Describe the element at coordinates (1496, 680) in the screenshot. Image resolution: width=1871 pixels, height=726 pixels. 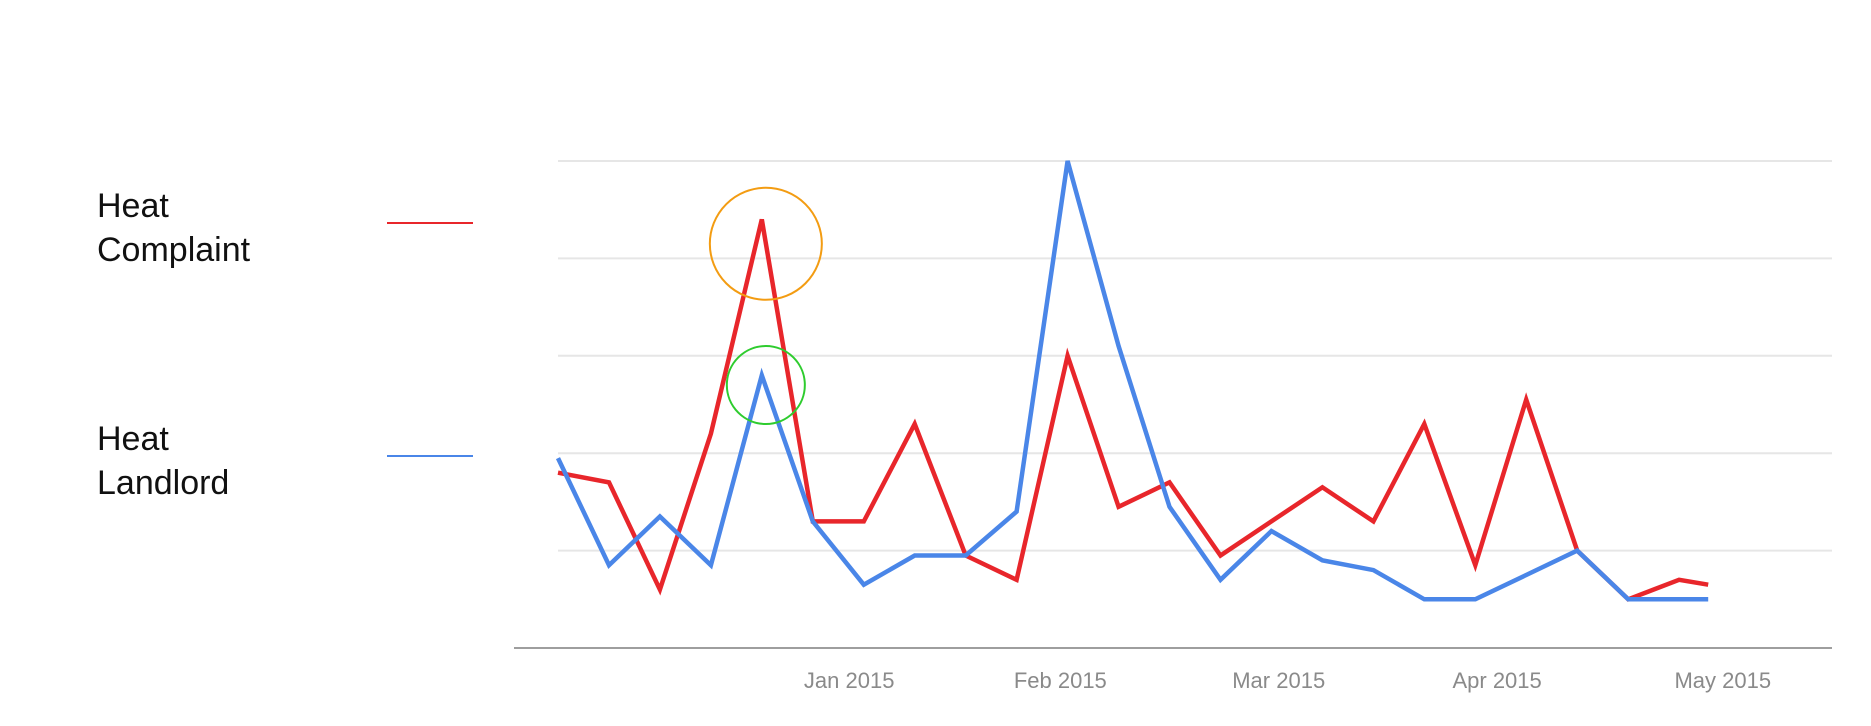
I see `x-tick-label-4: Apr 2015` at that location.